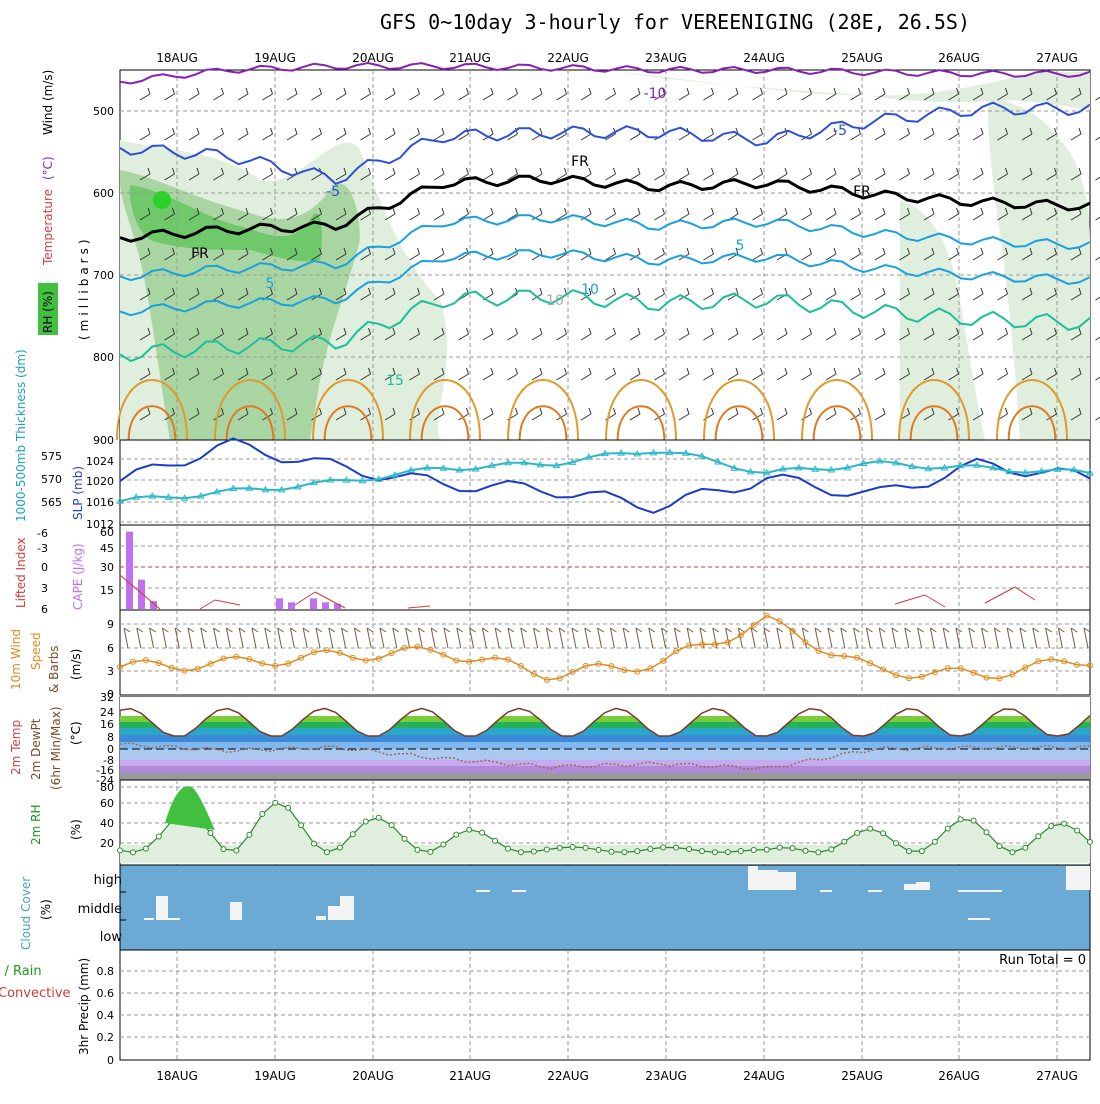 Image resolution: width=1100 pixels, height=1104 pixels. Describe the element at coordinates (1057, 1076) in the screenshot. I see `date-label-bottom: 27AUG` at that location.